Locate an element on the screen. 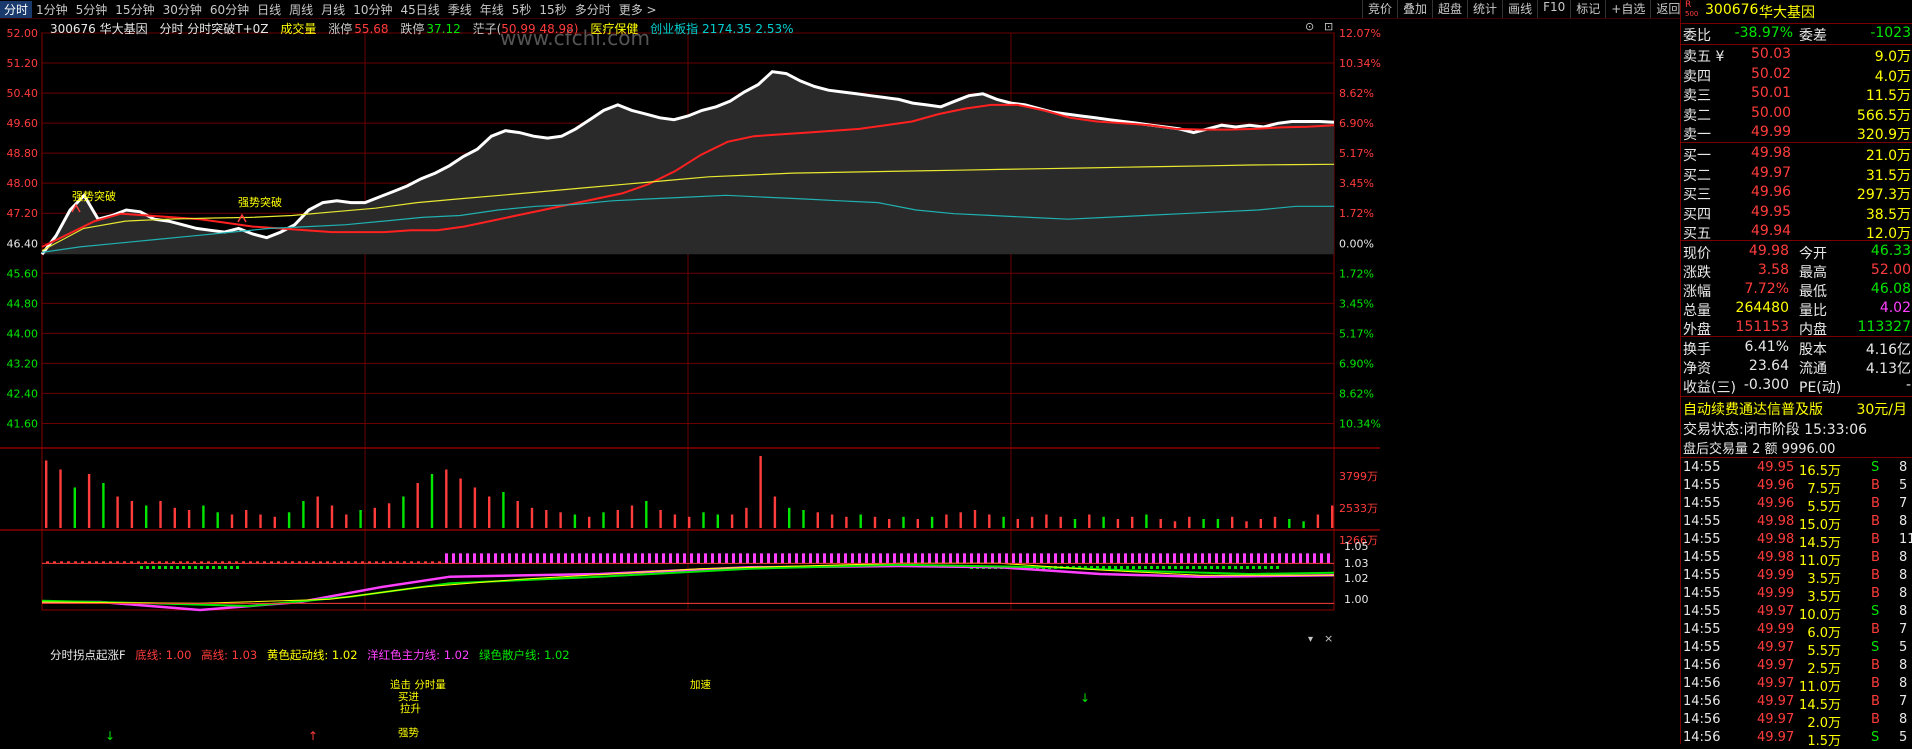 The width and height of the screenshot is (1912, 749). tab-0: 分时 is located at coordinates (16, 9).